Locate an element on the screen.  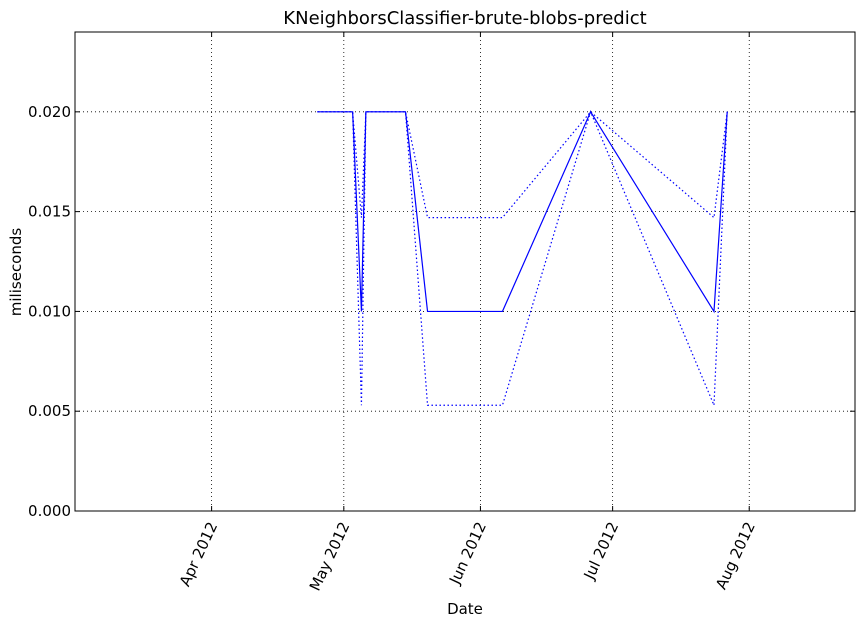
y-tick-label: 0.005 is located at coordinates (49, 411).